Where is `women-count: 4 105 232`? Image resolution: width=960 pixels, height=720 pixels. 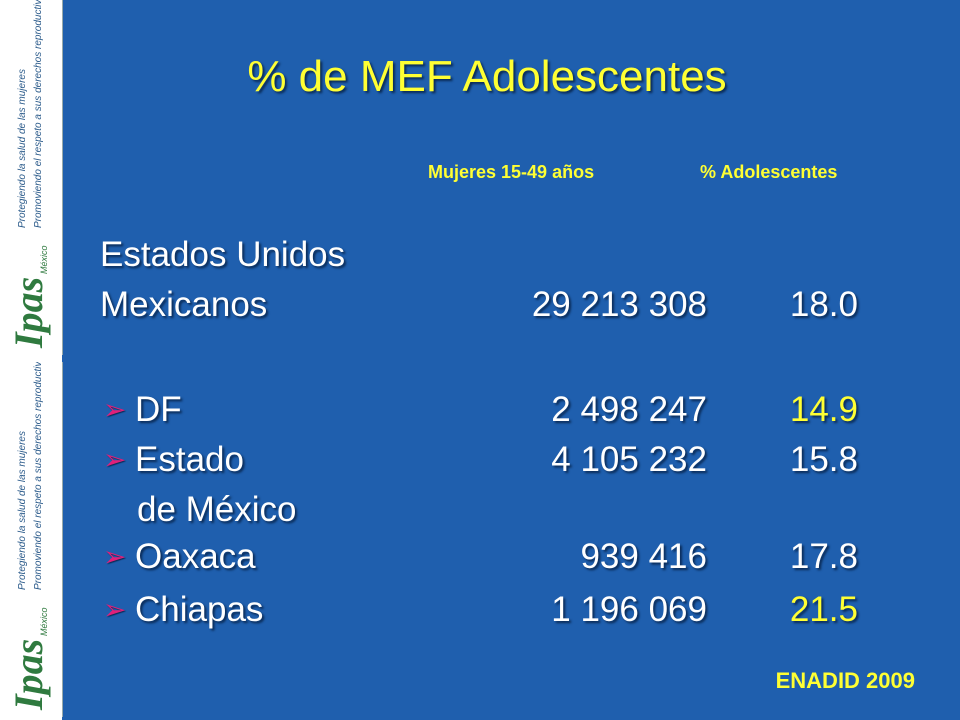
women-count: 4 105 232 is located at coordinates (629, 459).